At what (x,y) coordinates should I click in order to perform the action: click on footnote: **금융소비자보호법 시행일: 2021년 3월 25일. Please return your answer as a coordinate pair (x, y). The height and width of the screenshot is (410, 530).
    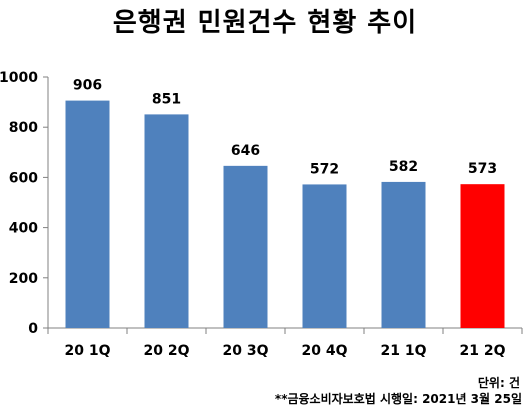
    Looking at the image, I should click on (398, 399).